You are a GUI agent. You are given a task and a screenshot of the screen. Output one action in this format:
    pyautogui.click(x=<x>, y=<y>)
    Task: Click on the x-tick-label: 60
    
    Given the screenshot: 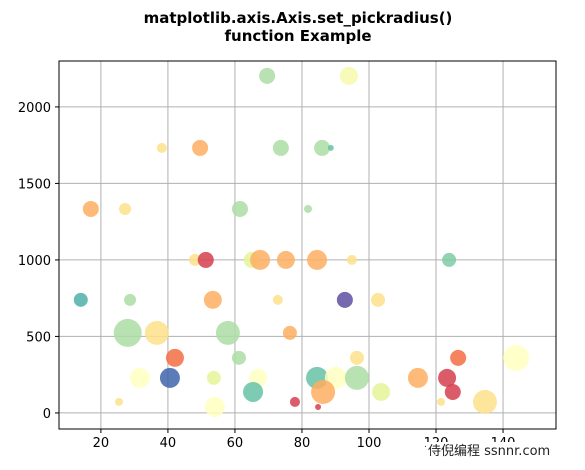 What is the action you would take?
    pyautogui.click(x=235, y=443)
    